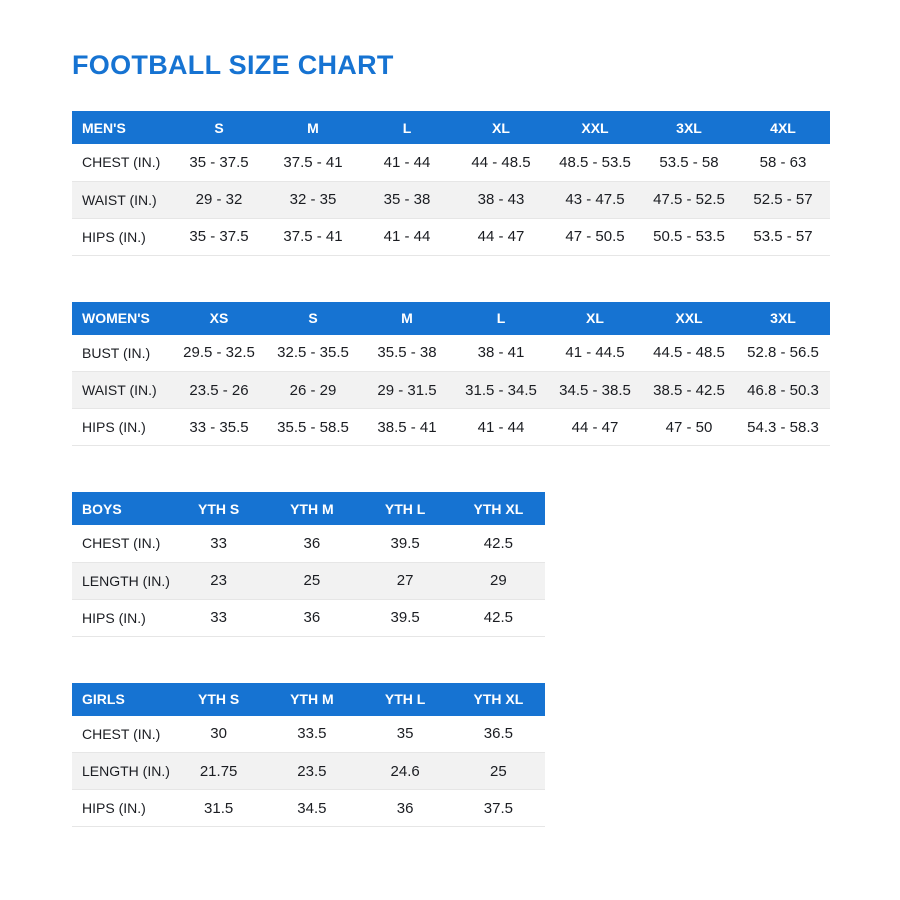 This screenshot has height=900, width=900. I want to click on measurement-value: 41 - 44.5, so click(595, 353).